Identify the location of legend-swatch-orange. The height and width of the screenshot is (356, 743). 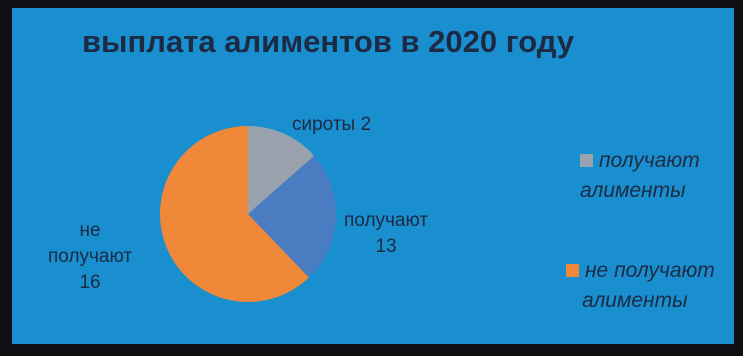
(572, 270).